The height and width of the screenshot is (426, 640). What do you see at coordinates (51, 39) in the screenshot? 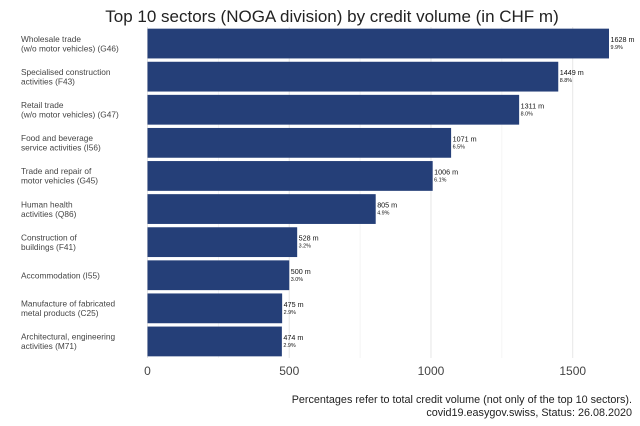
I see `category-label: Wholesale trade` at bounding box center [51, 39].